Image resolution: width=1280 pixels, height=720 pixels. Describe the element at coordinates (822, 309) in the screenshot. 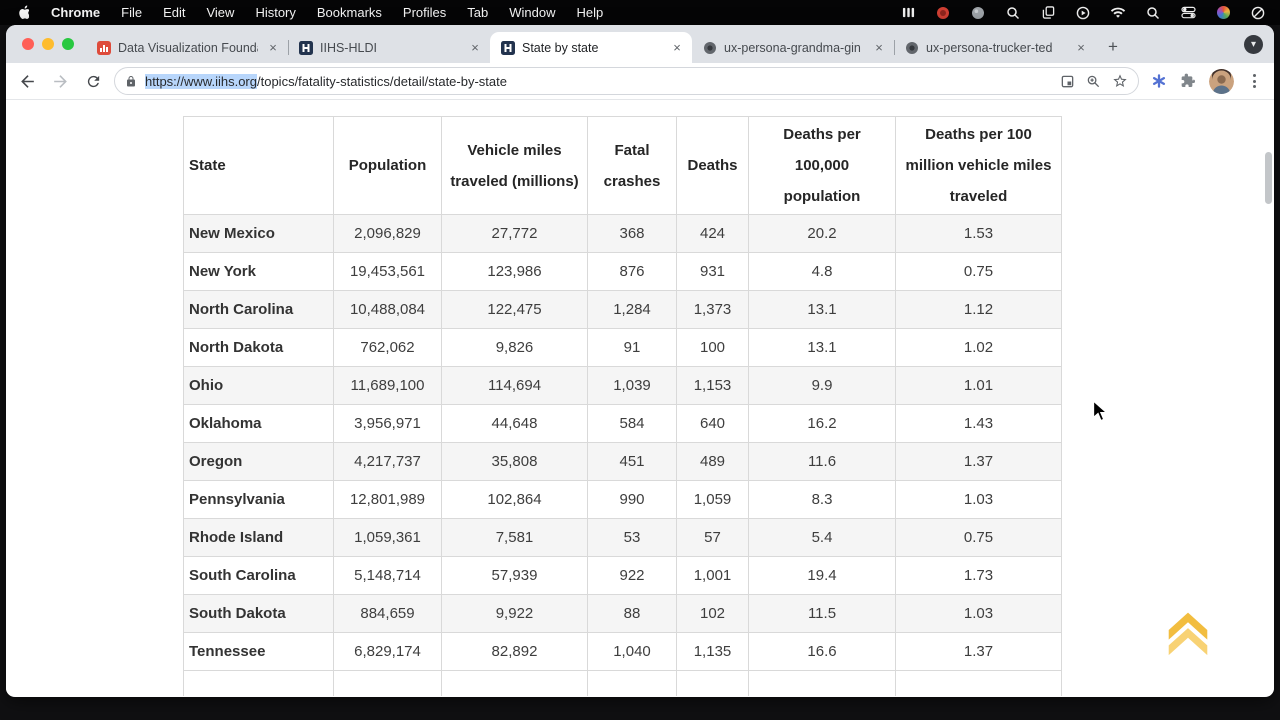

I see `cell-value: 13.1` at that location.